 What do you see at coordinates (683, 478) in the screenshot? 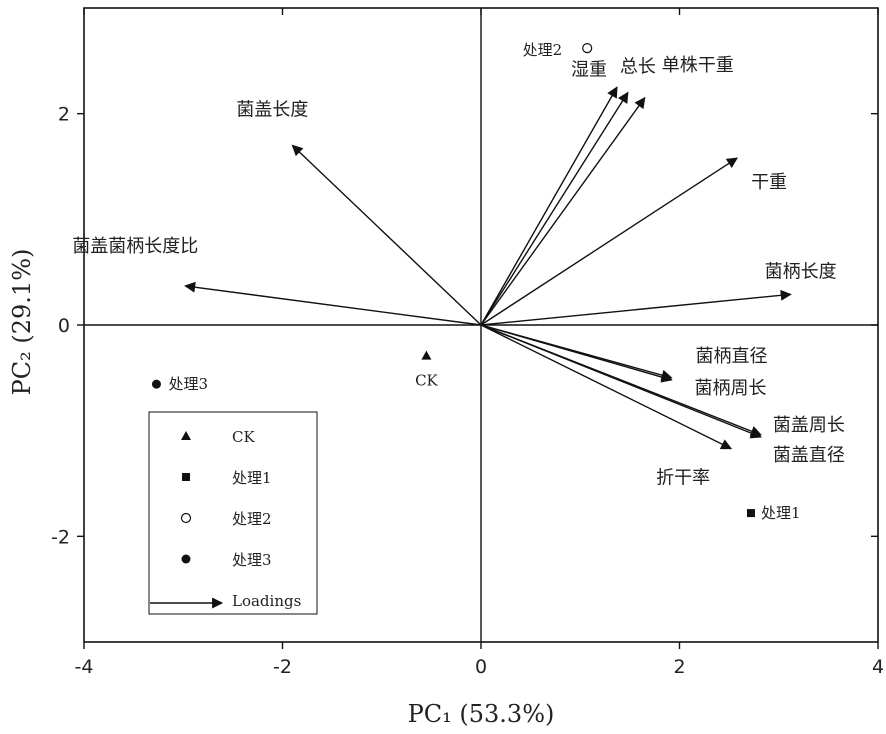
I see `loading-label: 折干率` at bounding box center [683, 478].